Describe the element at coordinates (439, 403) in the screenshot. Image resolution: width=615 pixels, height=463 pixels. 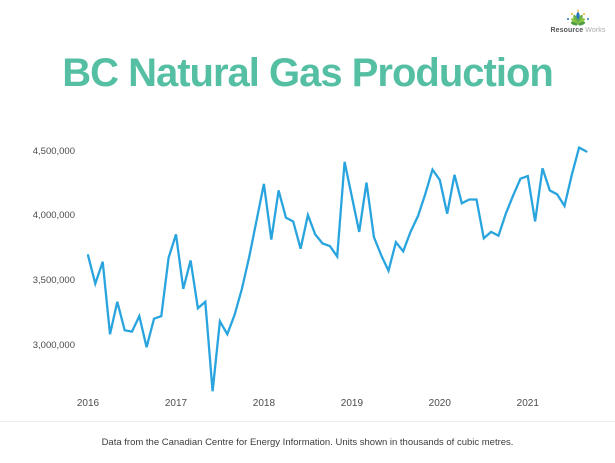
I see `x-axis-tick-label: 2020` at that location.